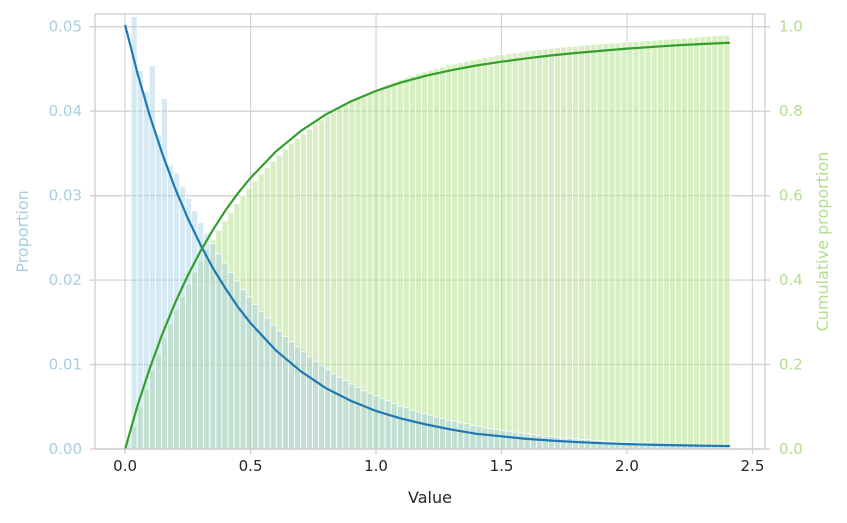  Describe the element at coordinates (791, 449) in the screenshot. I see `right-y-tick-label-0: 0.0` at that location.